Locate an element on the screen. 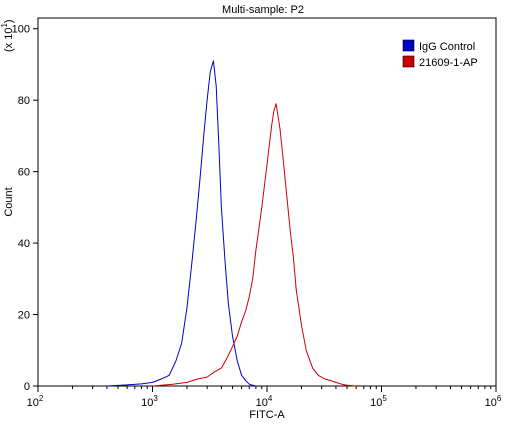 The width and height of the screenshot is (512, 428). y-tick-label: 40 is located at coordinates (24, 244).